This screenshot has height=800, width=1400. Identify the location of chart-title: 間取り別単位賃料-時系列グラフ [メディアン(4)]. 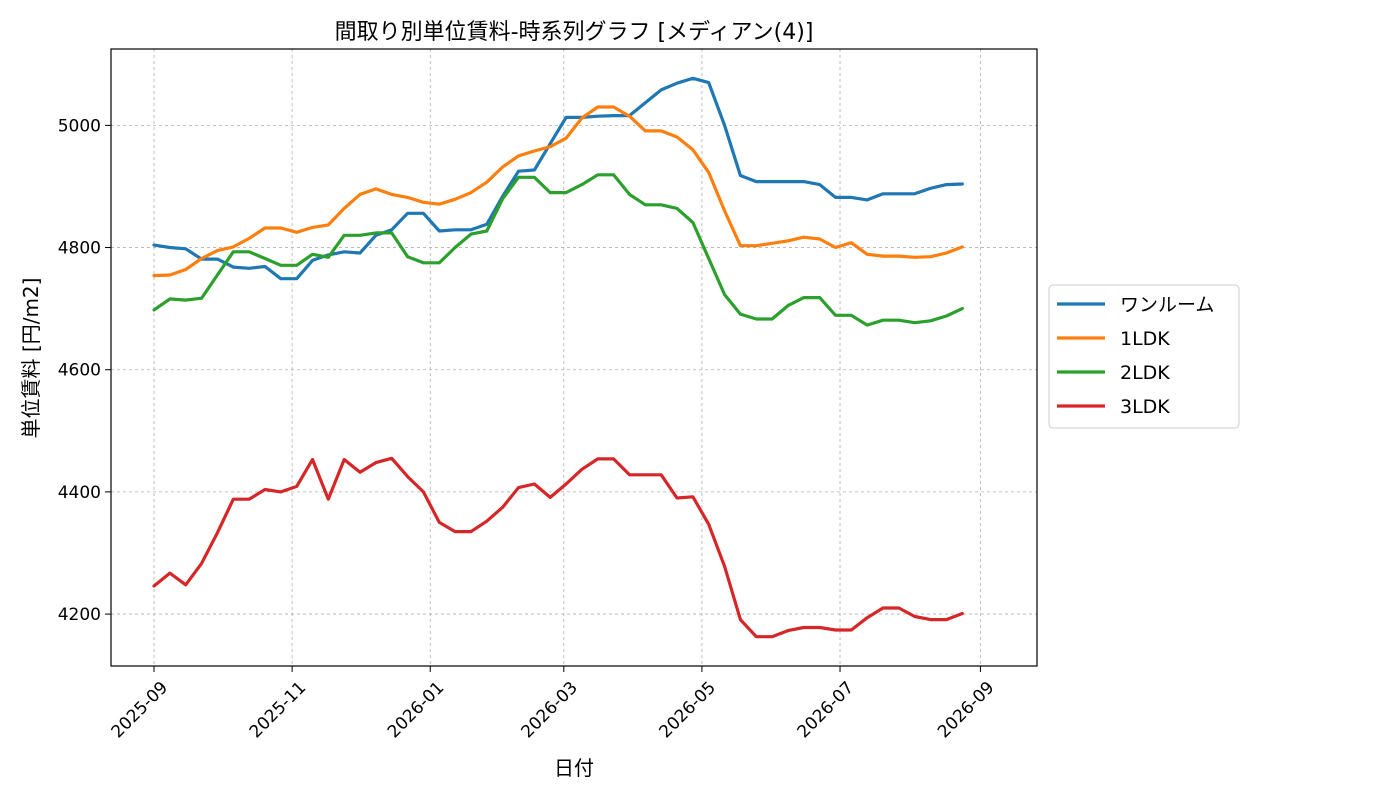
(574, 32).